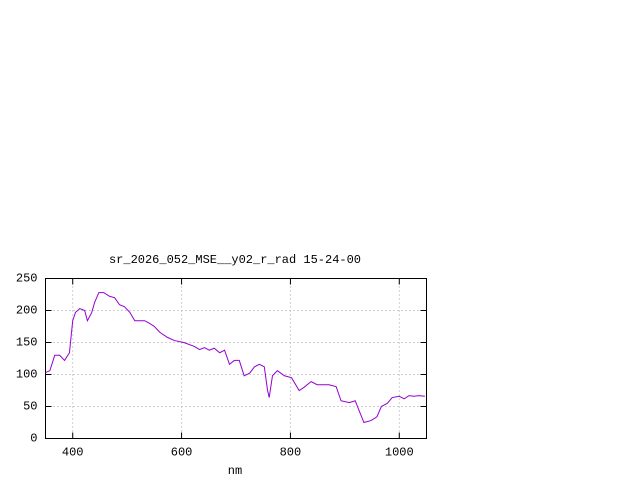  What do you see at coordinates (27, 279) in the screenshot?
I see `y-tick-label: 250` at bounding box center [27, 279].